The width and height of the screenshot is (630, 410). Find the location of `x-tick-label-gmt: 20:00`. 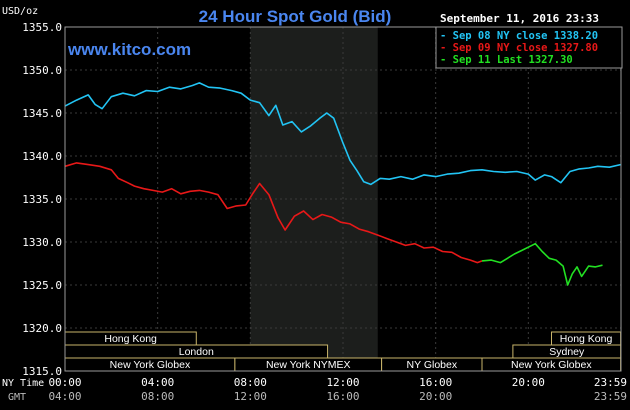

x-tick-label-gmt: 20:00 is located at coordinates (435, 396).